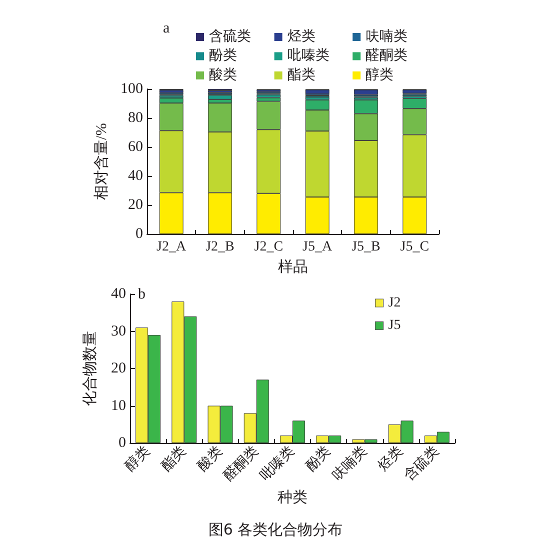 The image size is (551, 541). What do you see at coordinates (223, 56) in the screenshot?
I see `legend-label: 酚类` at bounding box center [223, 56].